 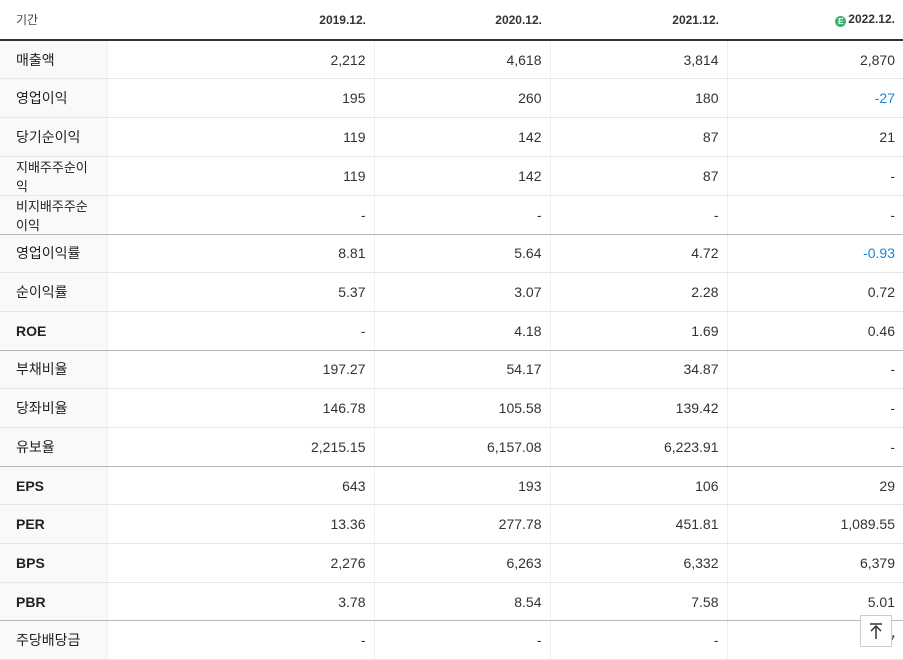 I want to click on scroll-to-top-button, so click(x=876, y=631).